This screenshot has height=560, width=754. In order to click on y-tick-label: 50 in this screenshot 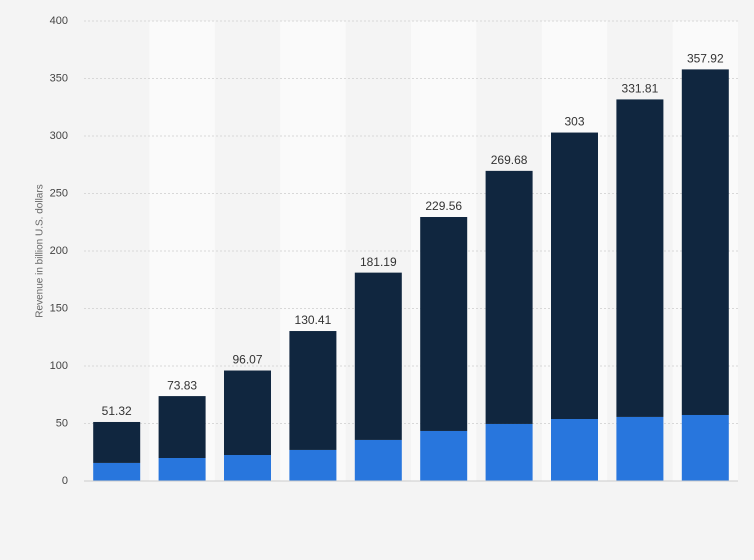, I will do `click(62, 423)`.